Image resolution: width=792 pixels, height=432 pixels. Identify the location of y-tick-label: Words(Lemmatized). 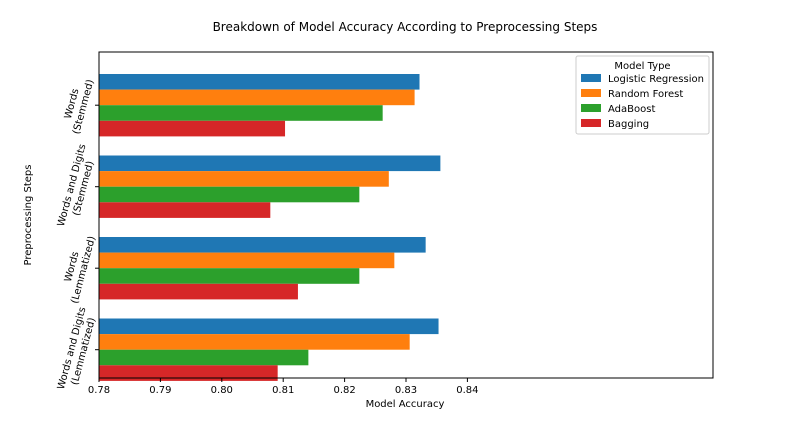
(78, 268).